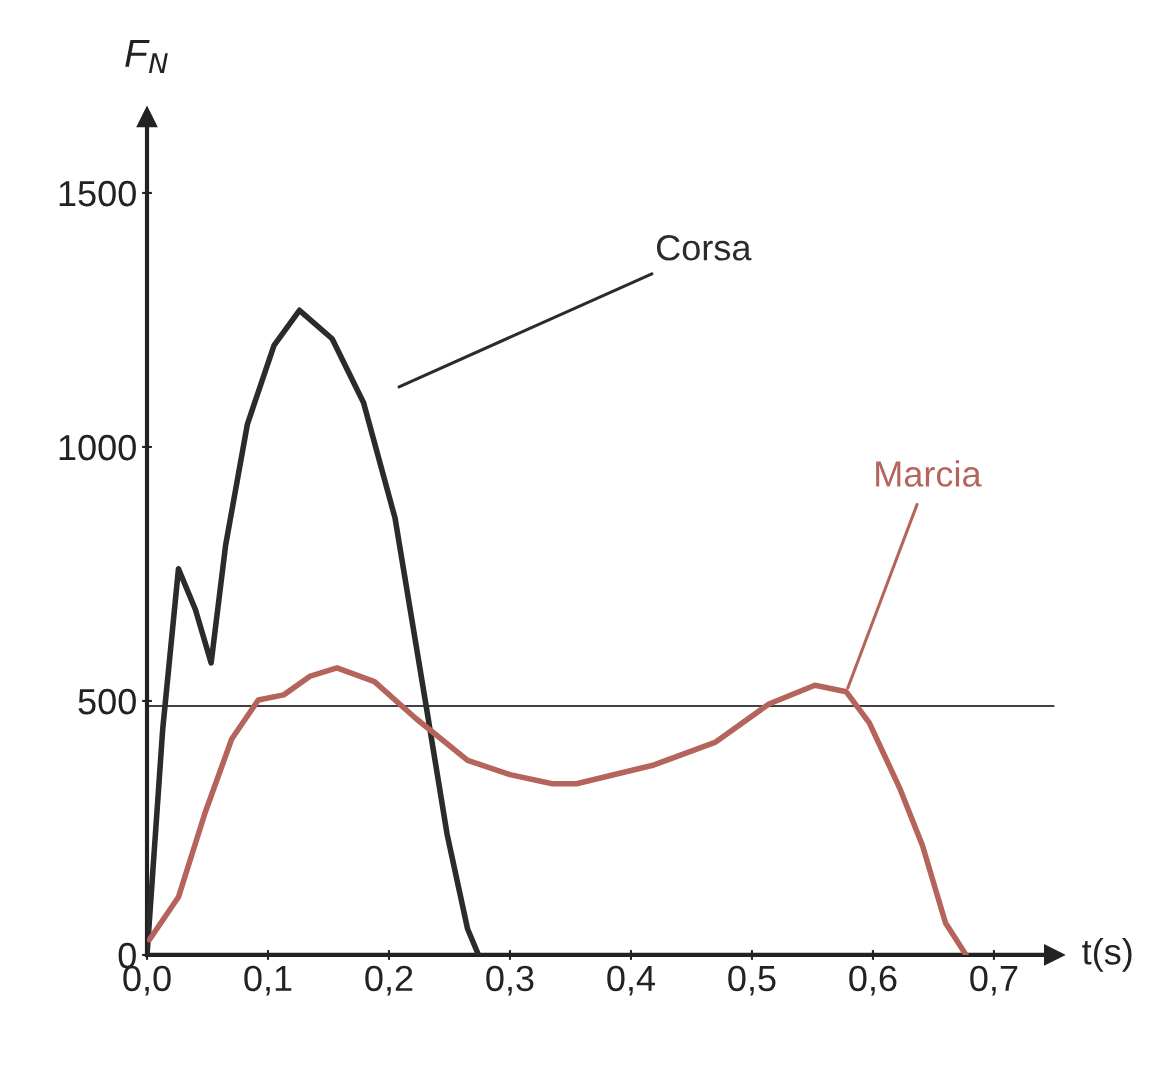 Image resolution: width=1153 pixels, height=1081 pixels. Describe the element at coordinates (873, 980) in the screenshot. I see `x-tick-label: 0,6` at that location.